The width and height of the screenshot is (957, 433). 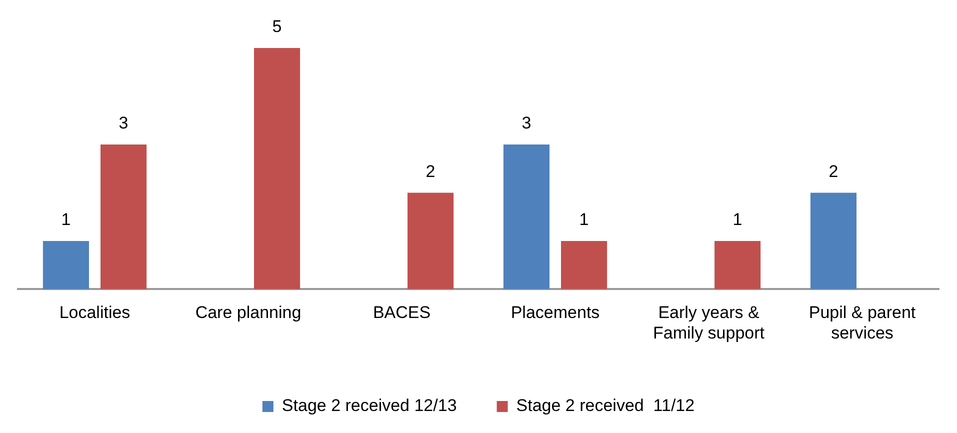 What do you see at coordinates (555, 312) in the screenshot?
I see `x-tick-label: Placements` at bounding box center [555, 312].